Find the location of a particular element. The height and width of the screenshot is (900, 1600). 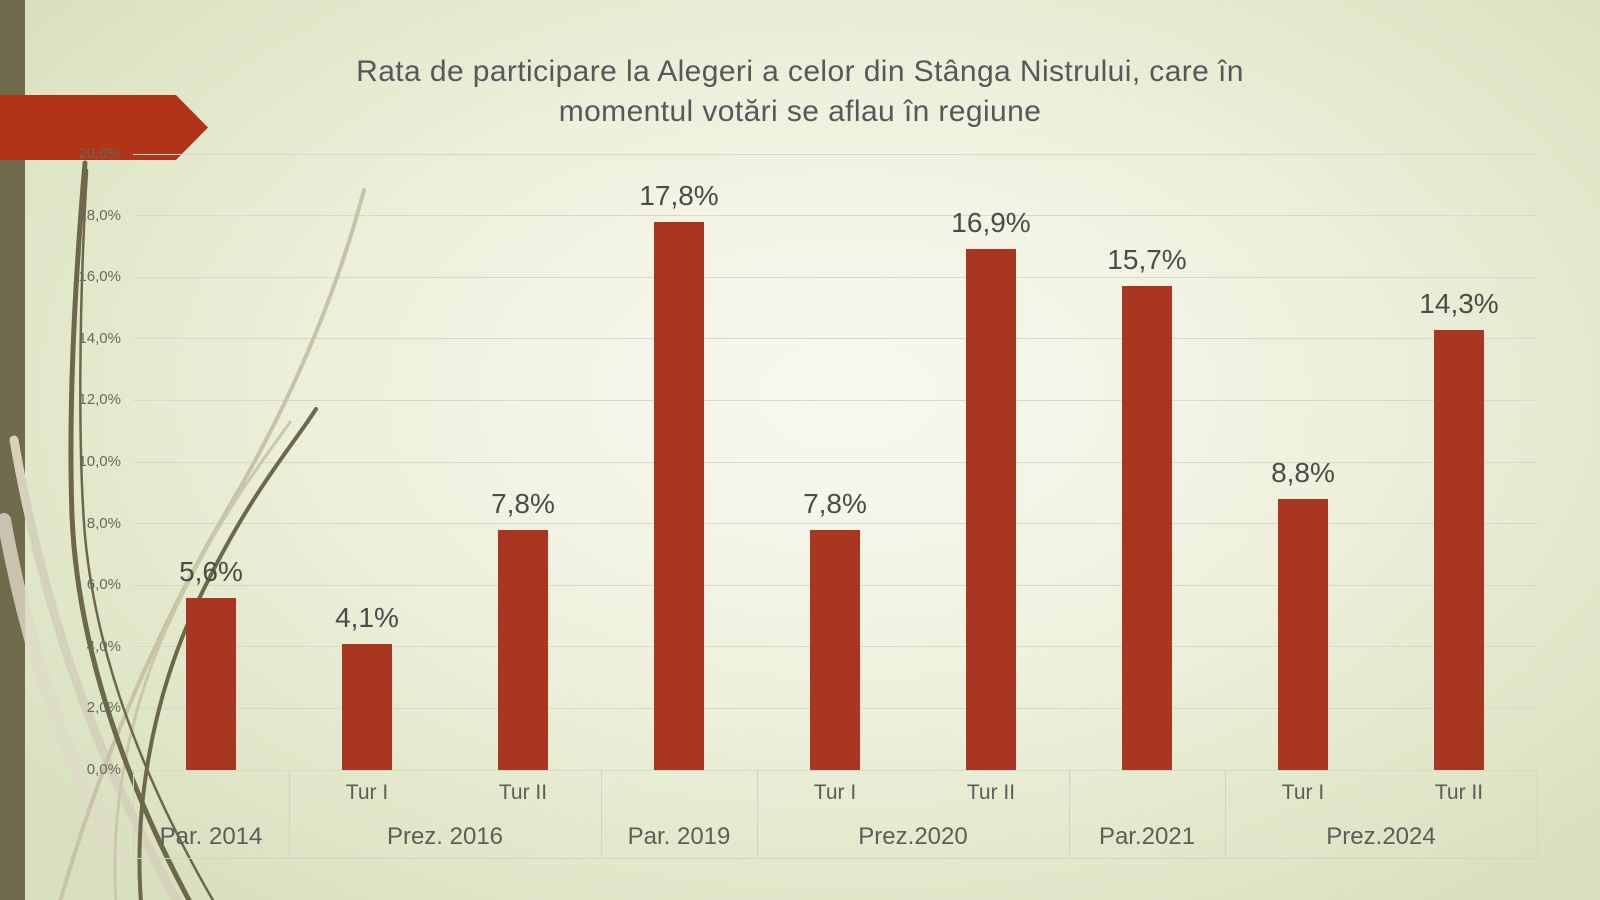

y-axis-tick-label: 14,0% is located at coordinates (99, 338).